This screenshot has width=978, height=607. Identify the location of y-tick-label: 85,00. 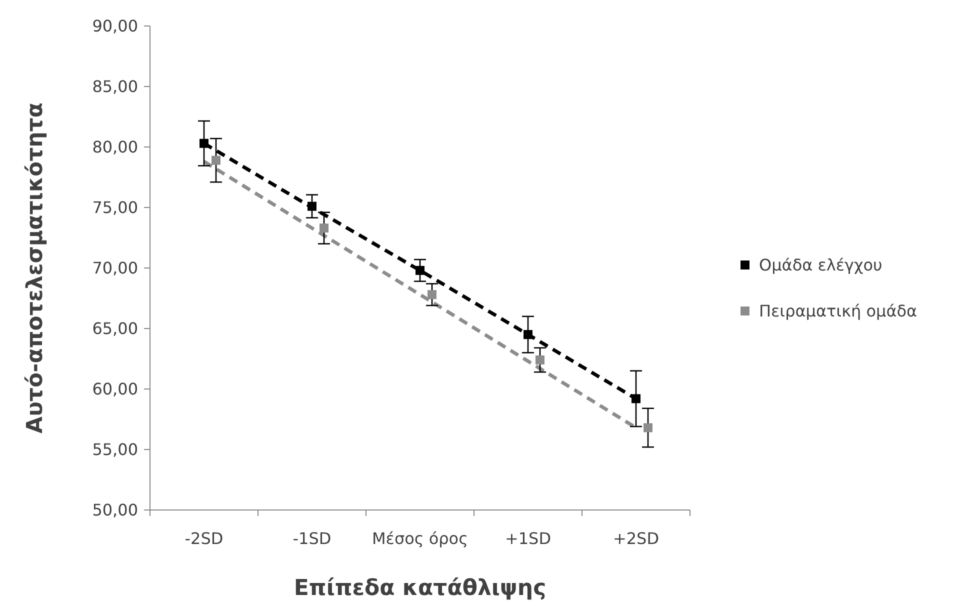
(115, 86).